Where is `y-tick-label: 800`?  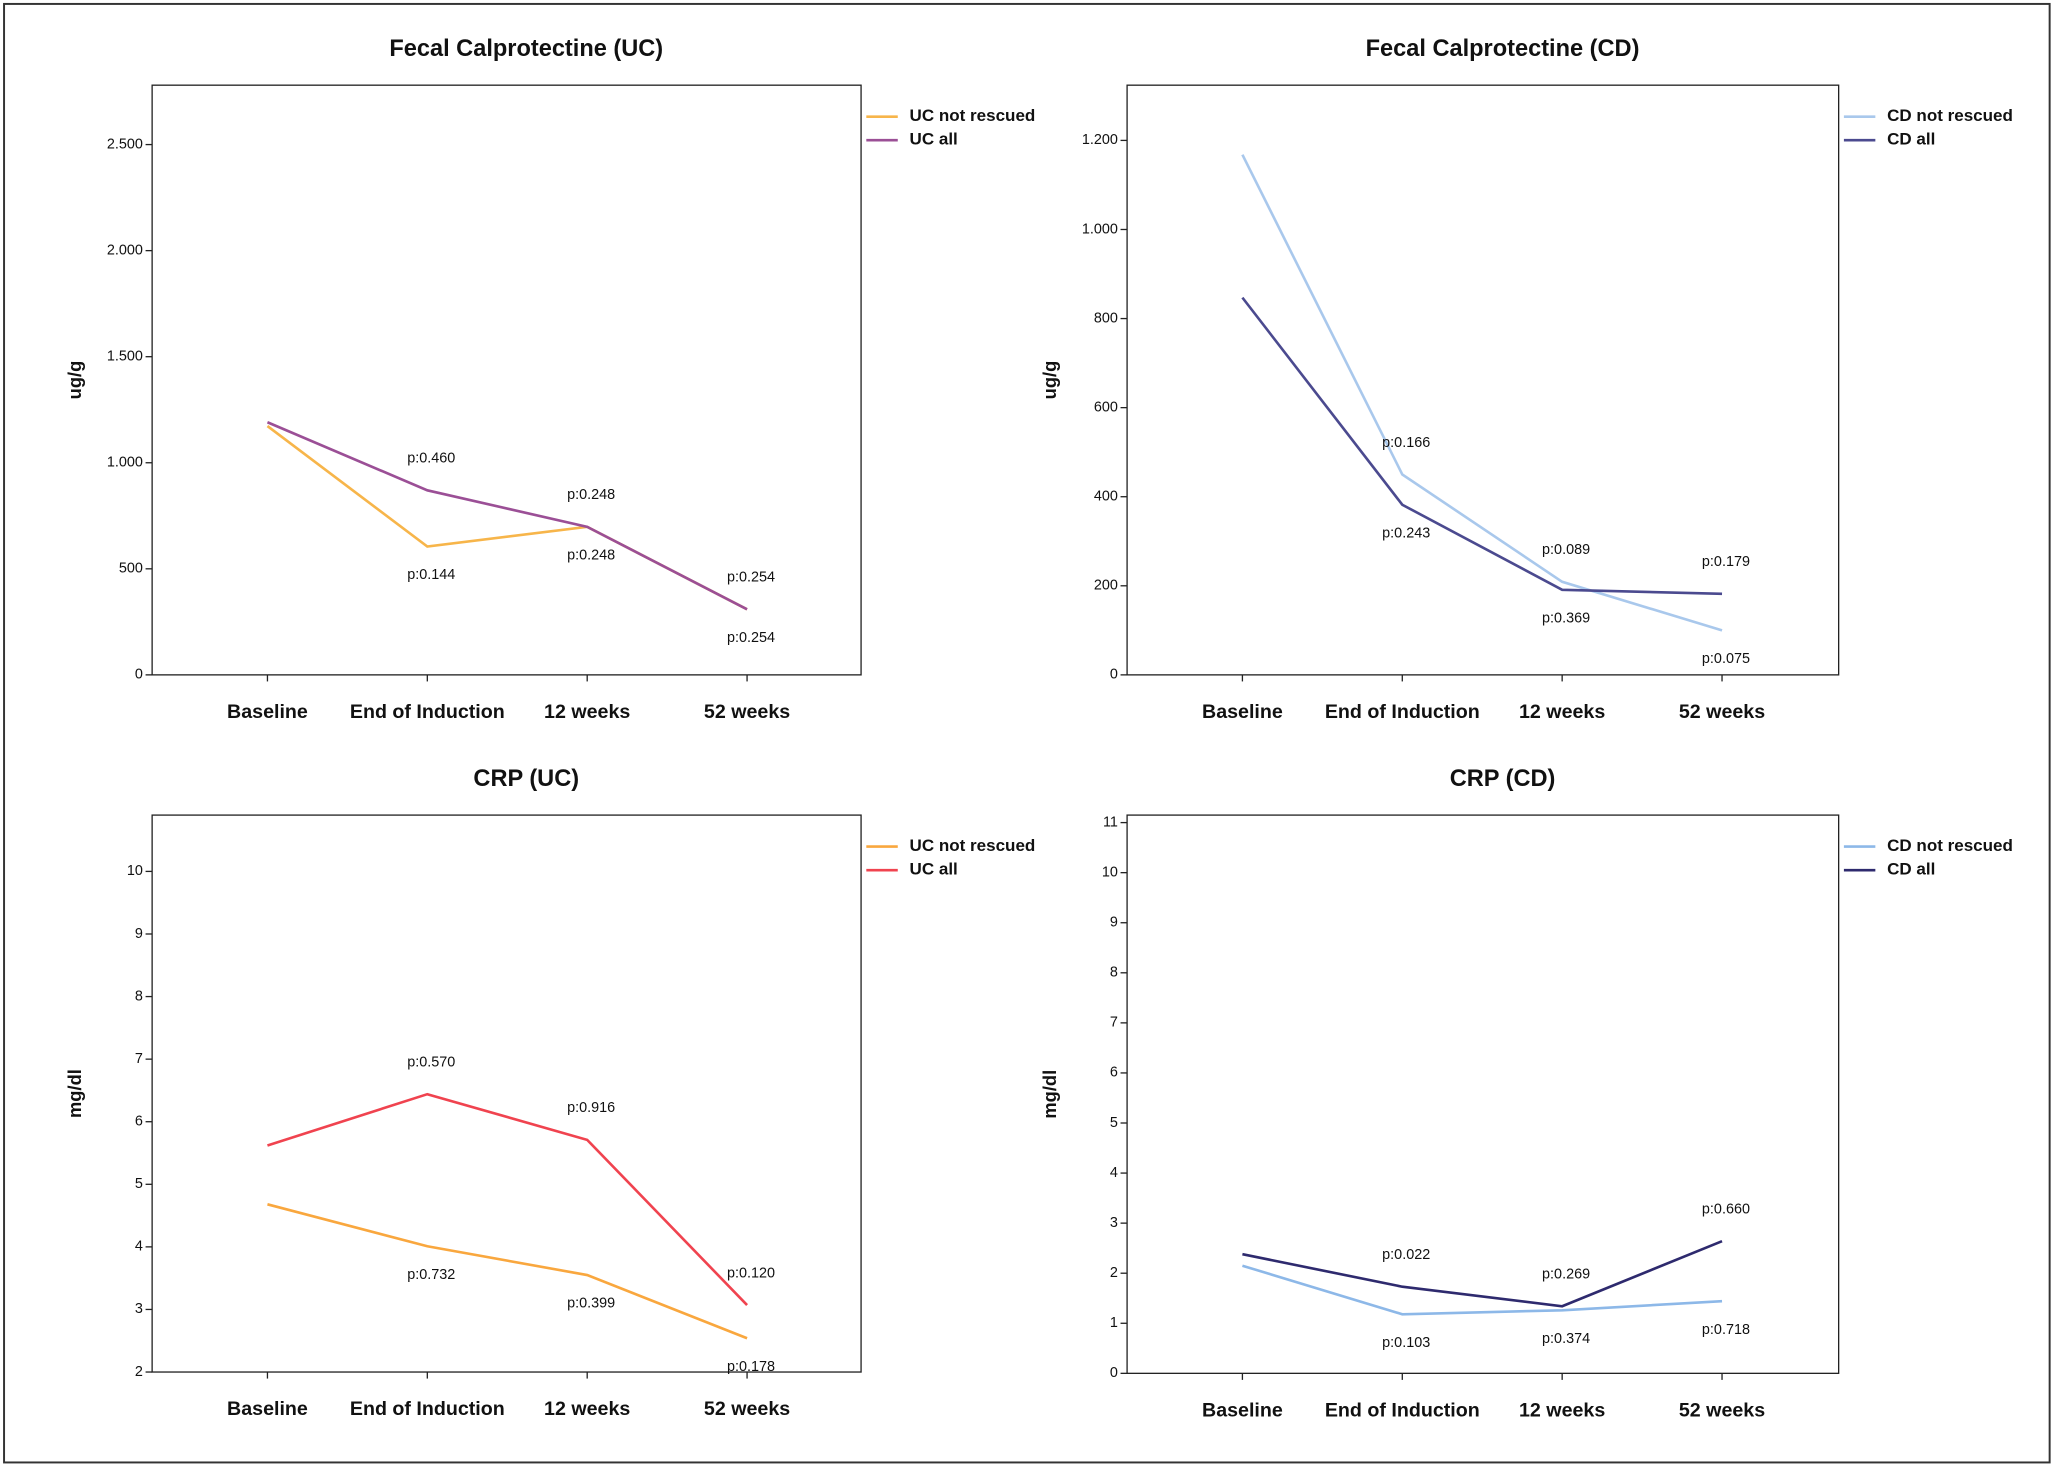
y-tick-label: 800 is located at coordinates (1106, 318).